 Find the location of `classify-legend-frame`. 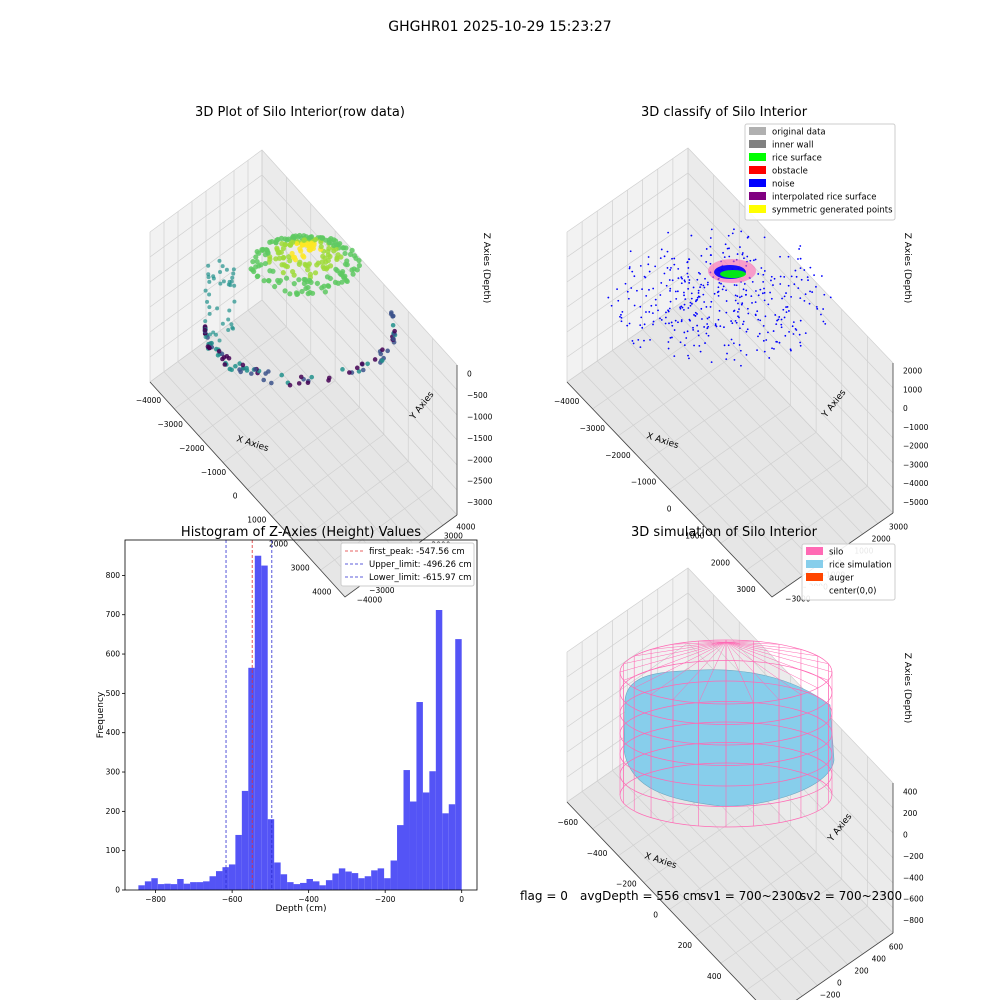

classify-legend-frame is located at coordinates (820, 172).